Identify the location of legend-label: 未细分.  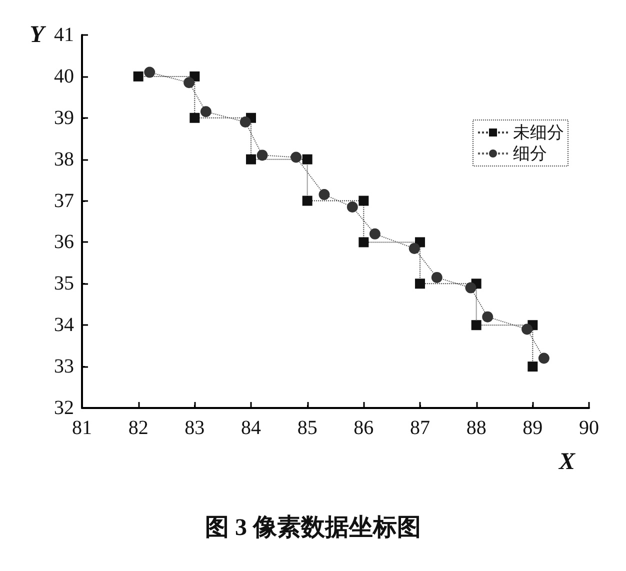
(538, 132).